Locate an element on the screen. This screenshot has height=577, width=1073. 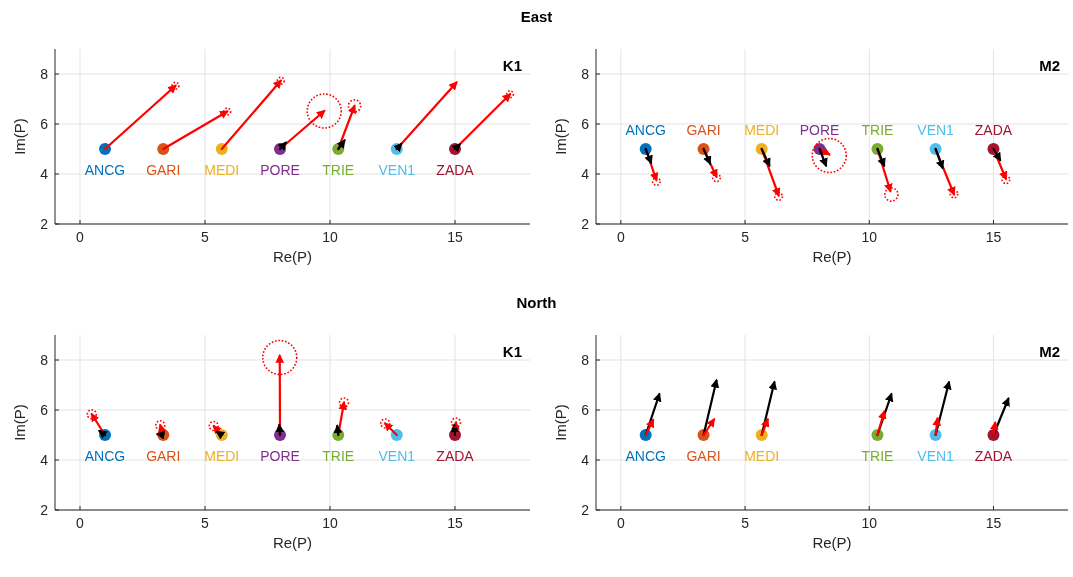
chart-title: North is located at coordinates (536, 302).